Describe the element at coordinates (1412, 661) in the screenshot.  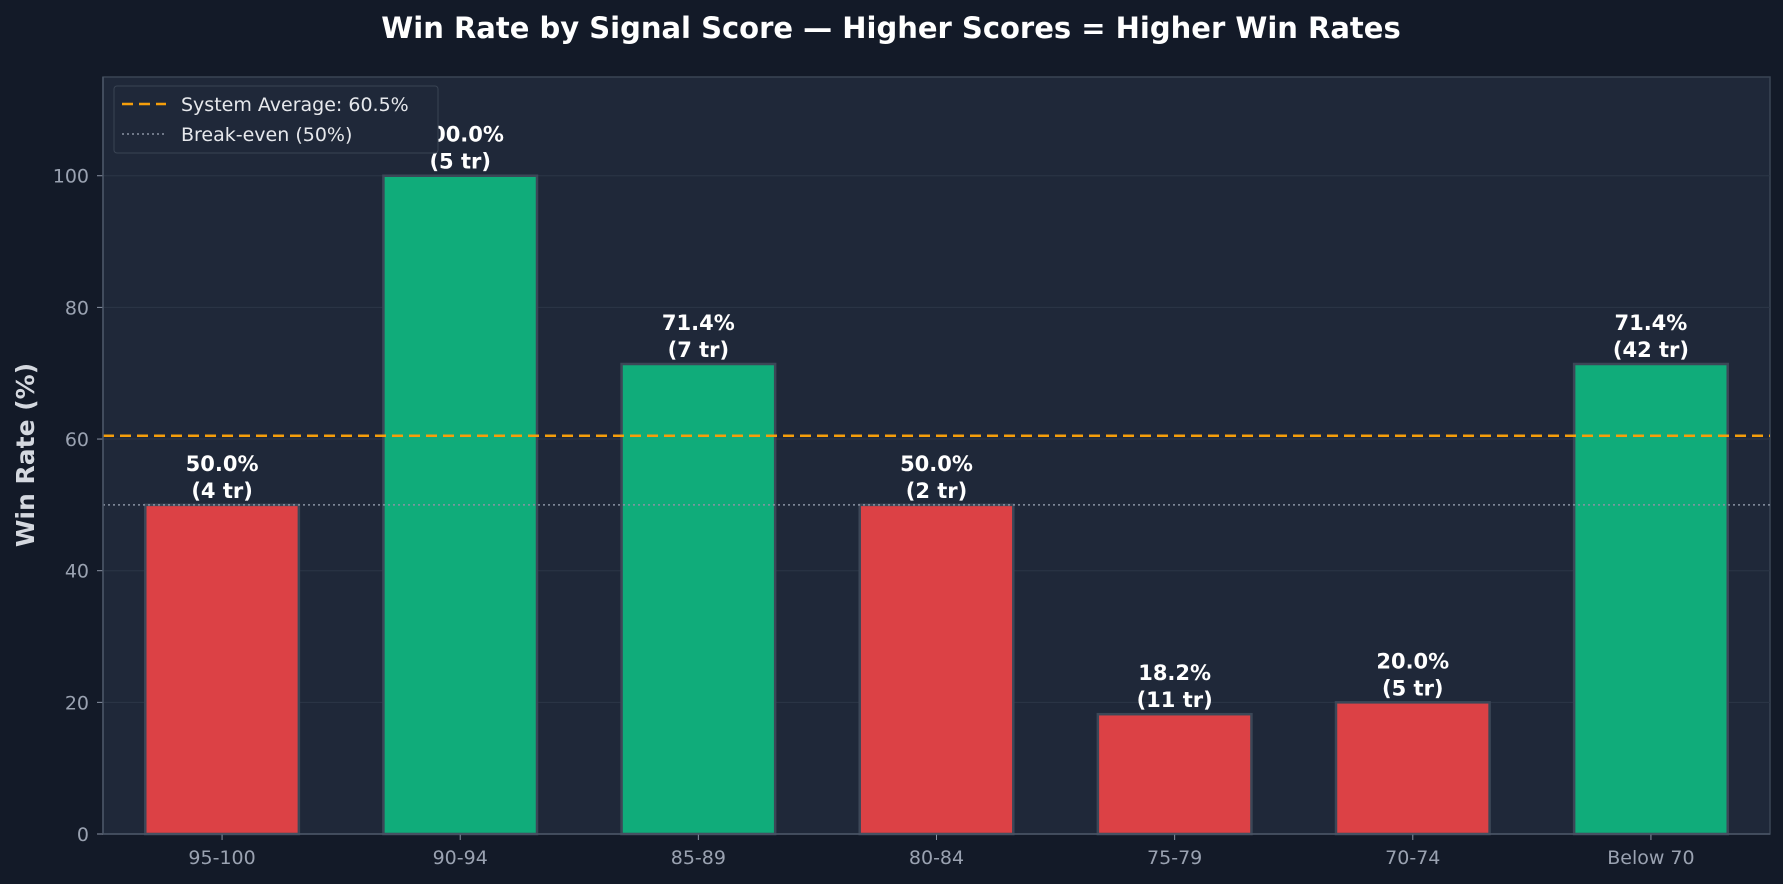
I see `bar-rate-label: 20.0%` at that location.